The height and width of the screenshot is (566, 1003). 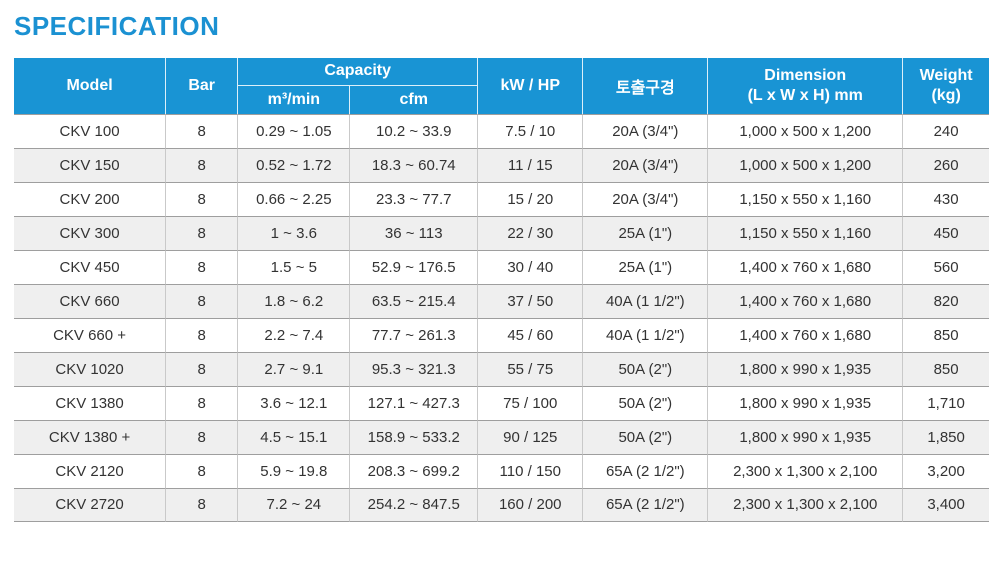 What do you see at coordinates (945, 266) in the screenshot?
I see `cell-weight: 560` at bounding box center [945, 266].